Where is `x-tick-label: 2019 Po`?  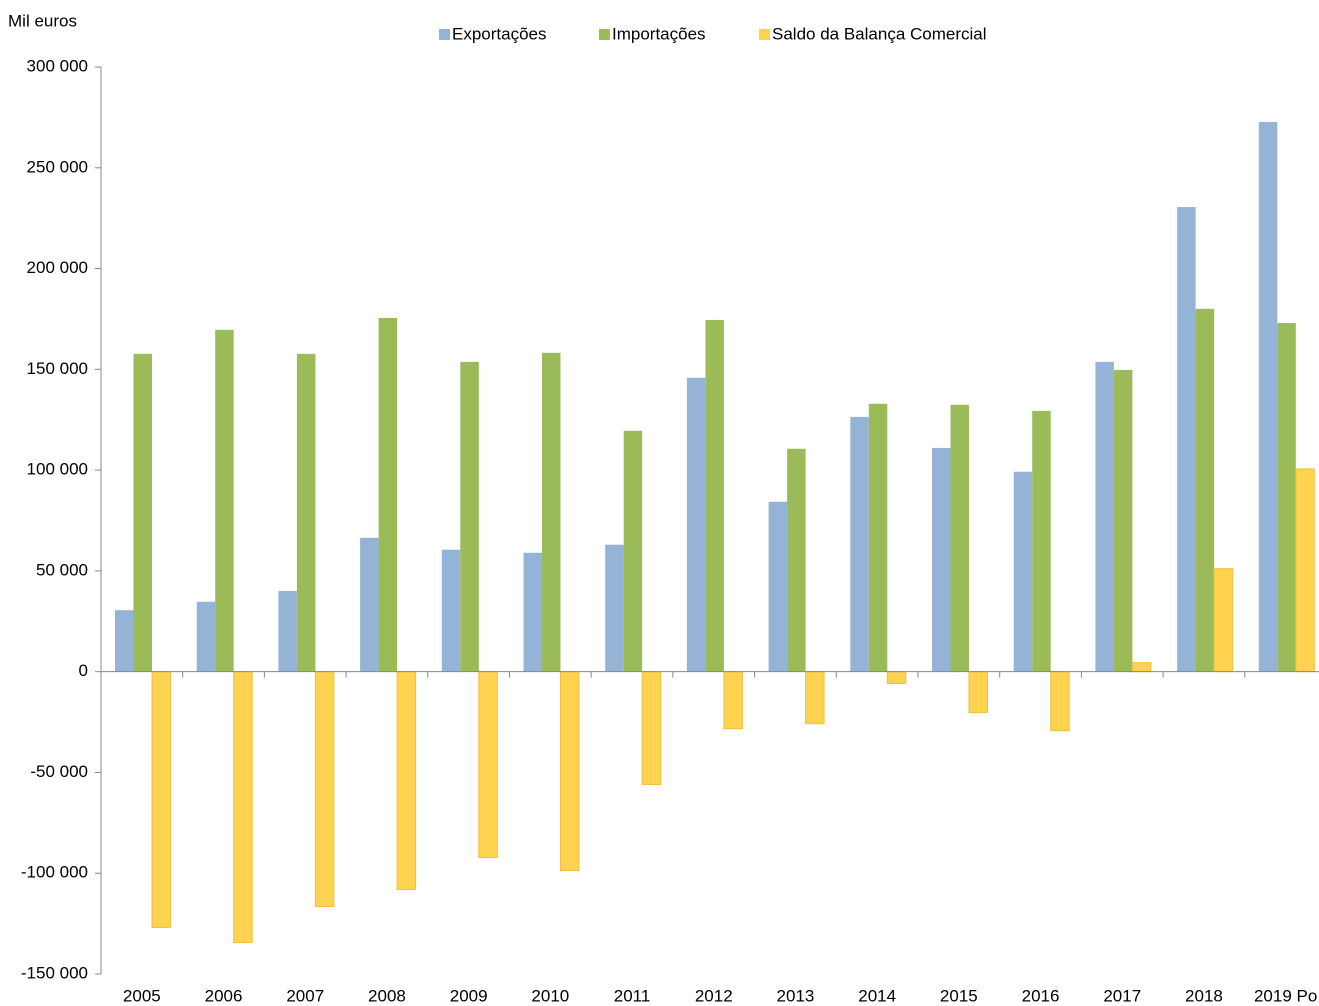
x-tick-label: 2019 Po is located at coordinates (1285, 995).